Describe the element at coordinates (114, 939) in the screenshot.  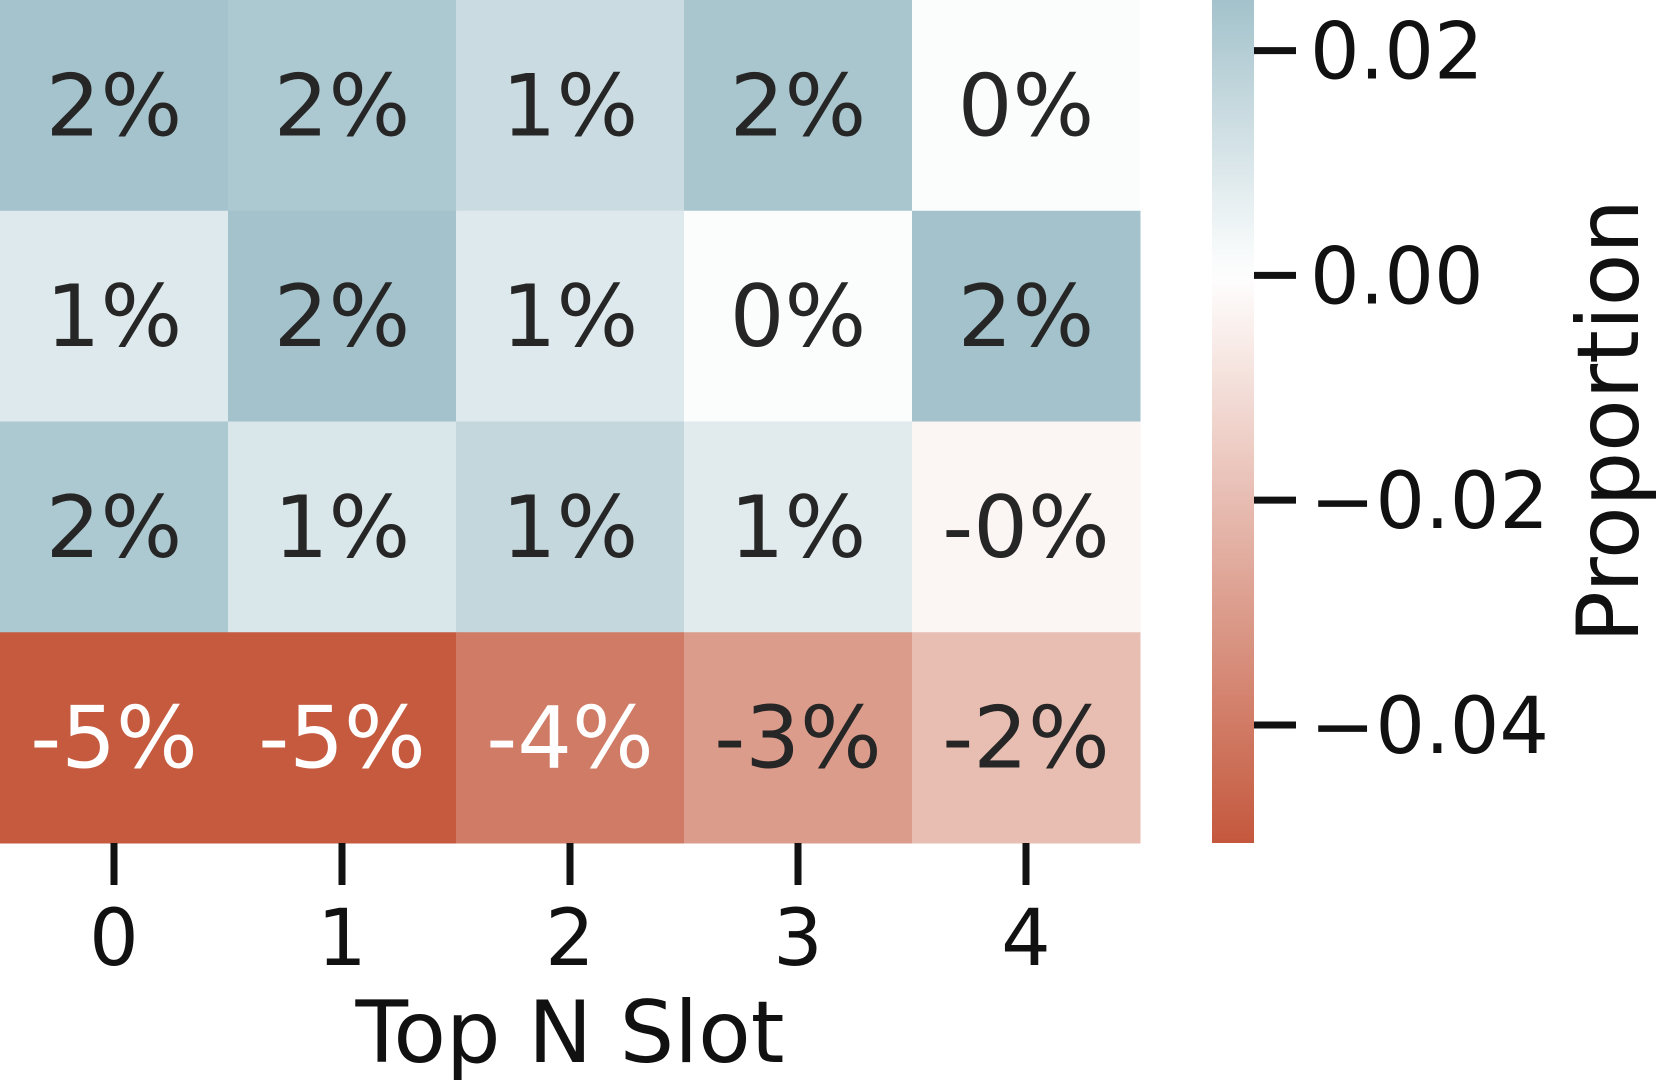
I see `x-tick-label: 0` at that location.